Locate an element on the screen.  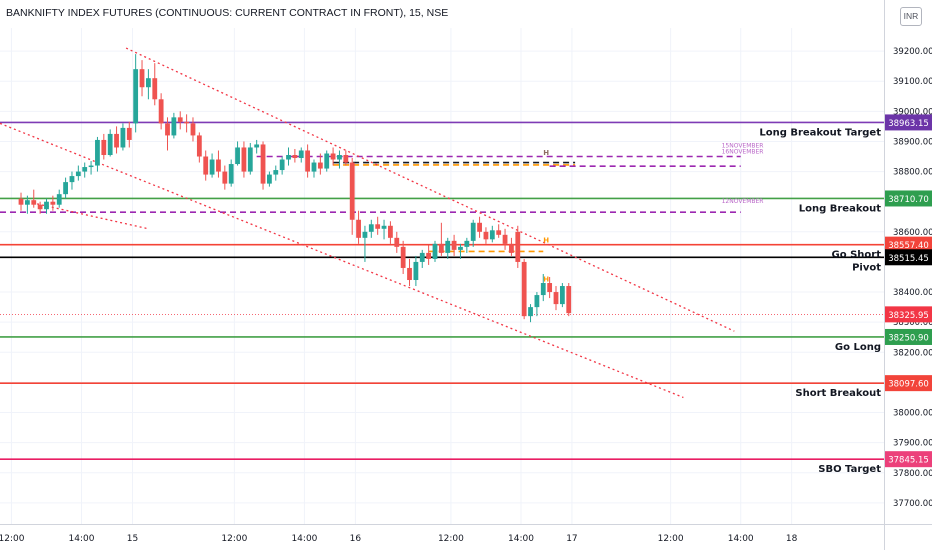
time-tick-label: 12:00 is located at coordinates (234, 539).